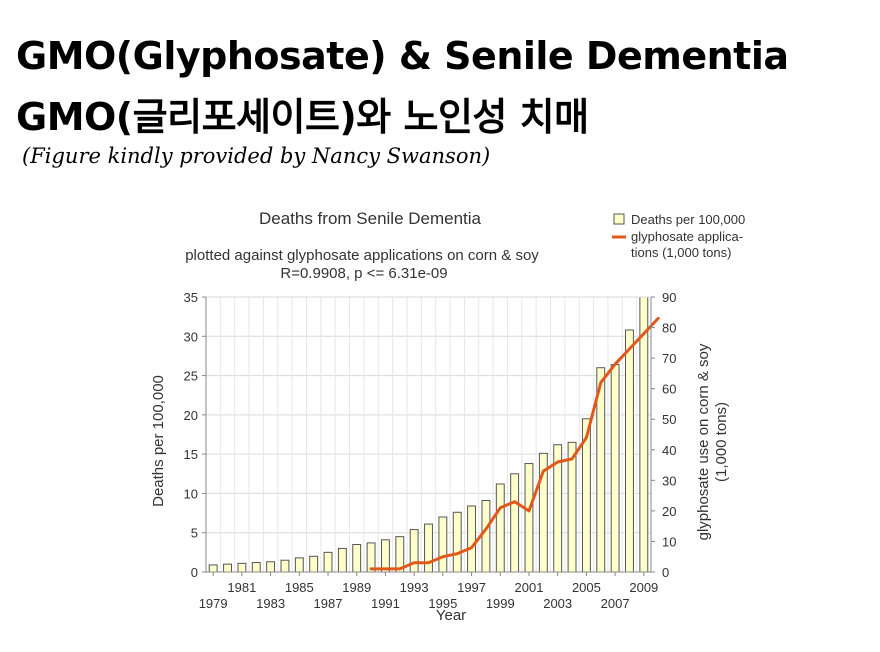 This screenshot has width=880, height=652. What do you see at coordinates (644, 333) in the screenshot?
I see `glyphosate-point-2009` at bounding box center [644, 333].